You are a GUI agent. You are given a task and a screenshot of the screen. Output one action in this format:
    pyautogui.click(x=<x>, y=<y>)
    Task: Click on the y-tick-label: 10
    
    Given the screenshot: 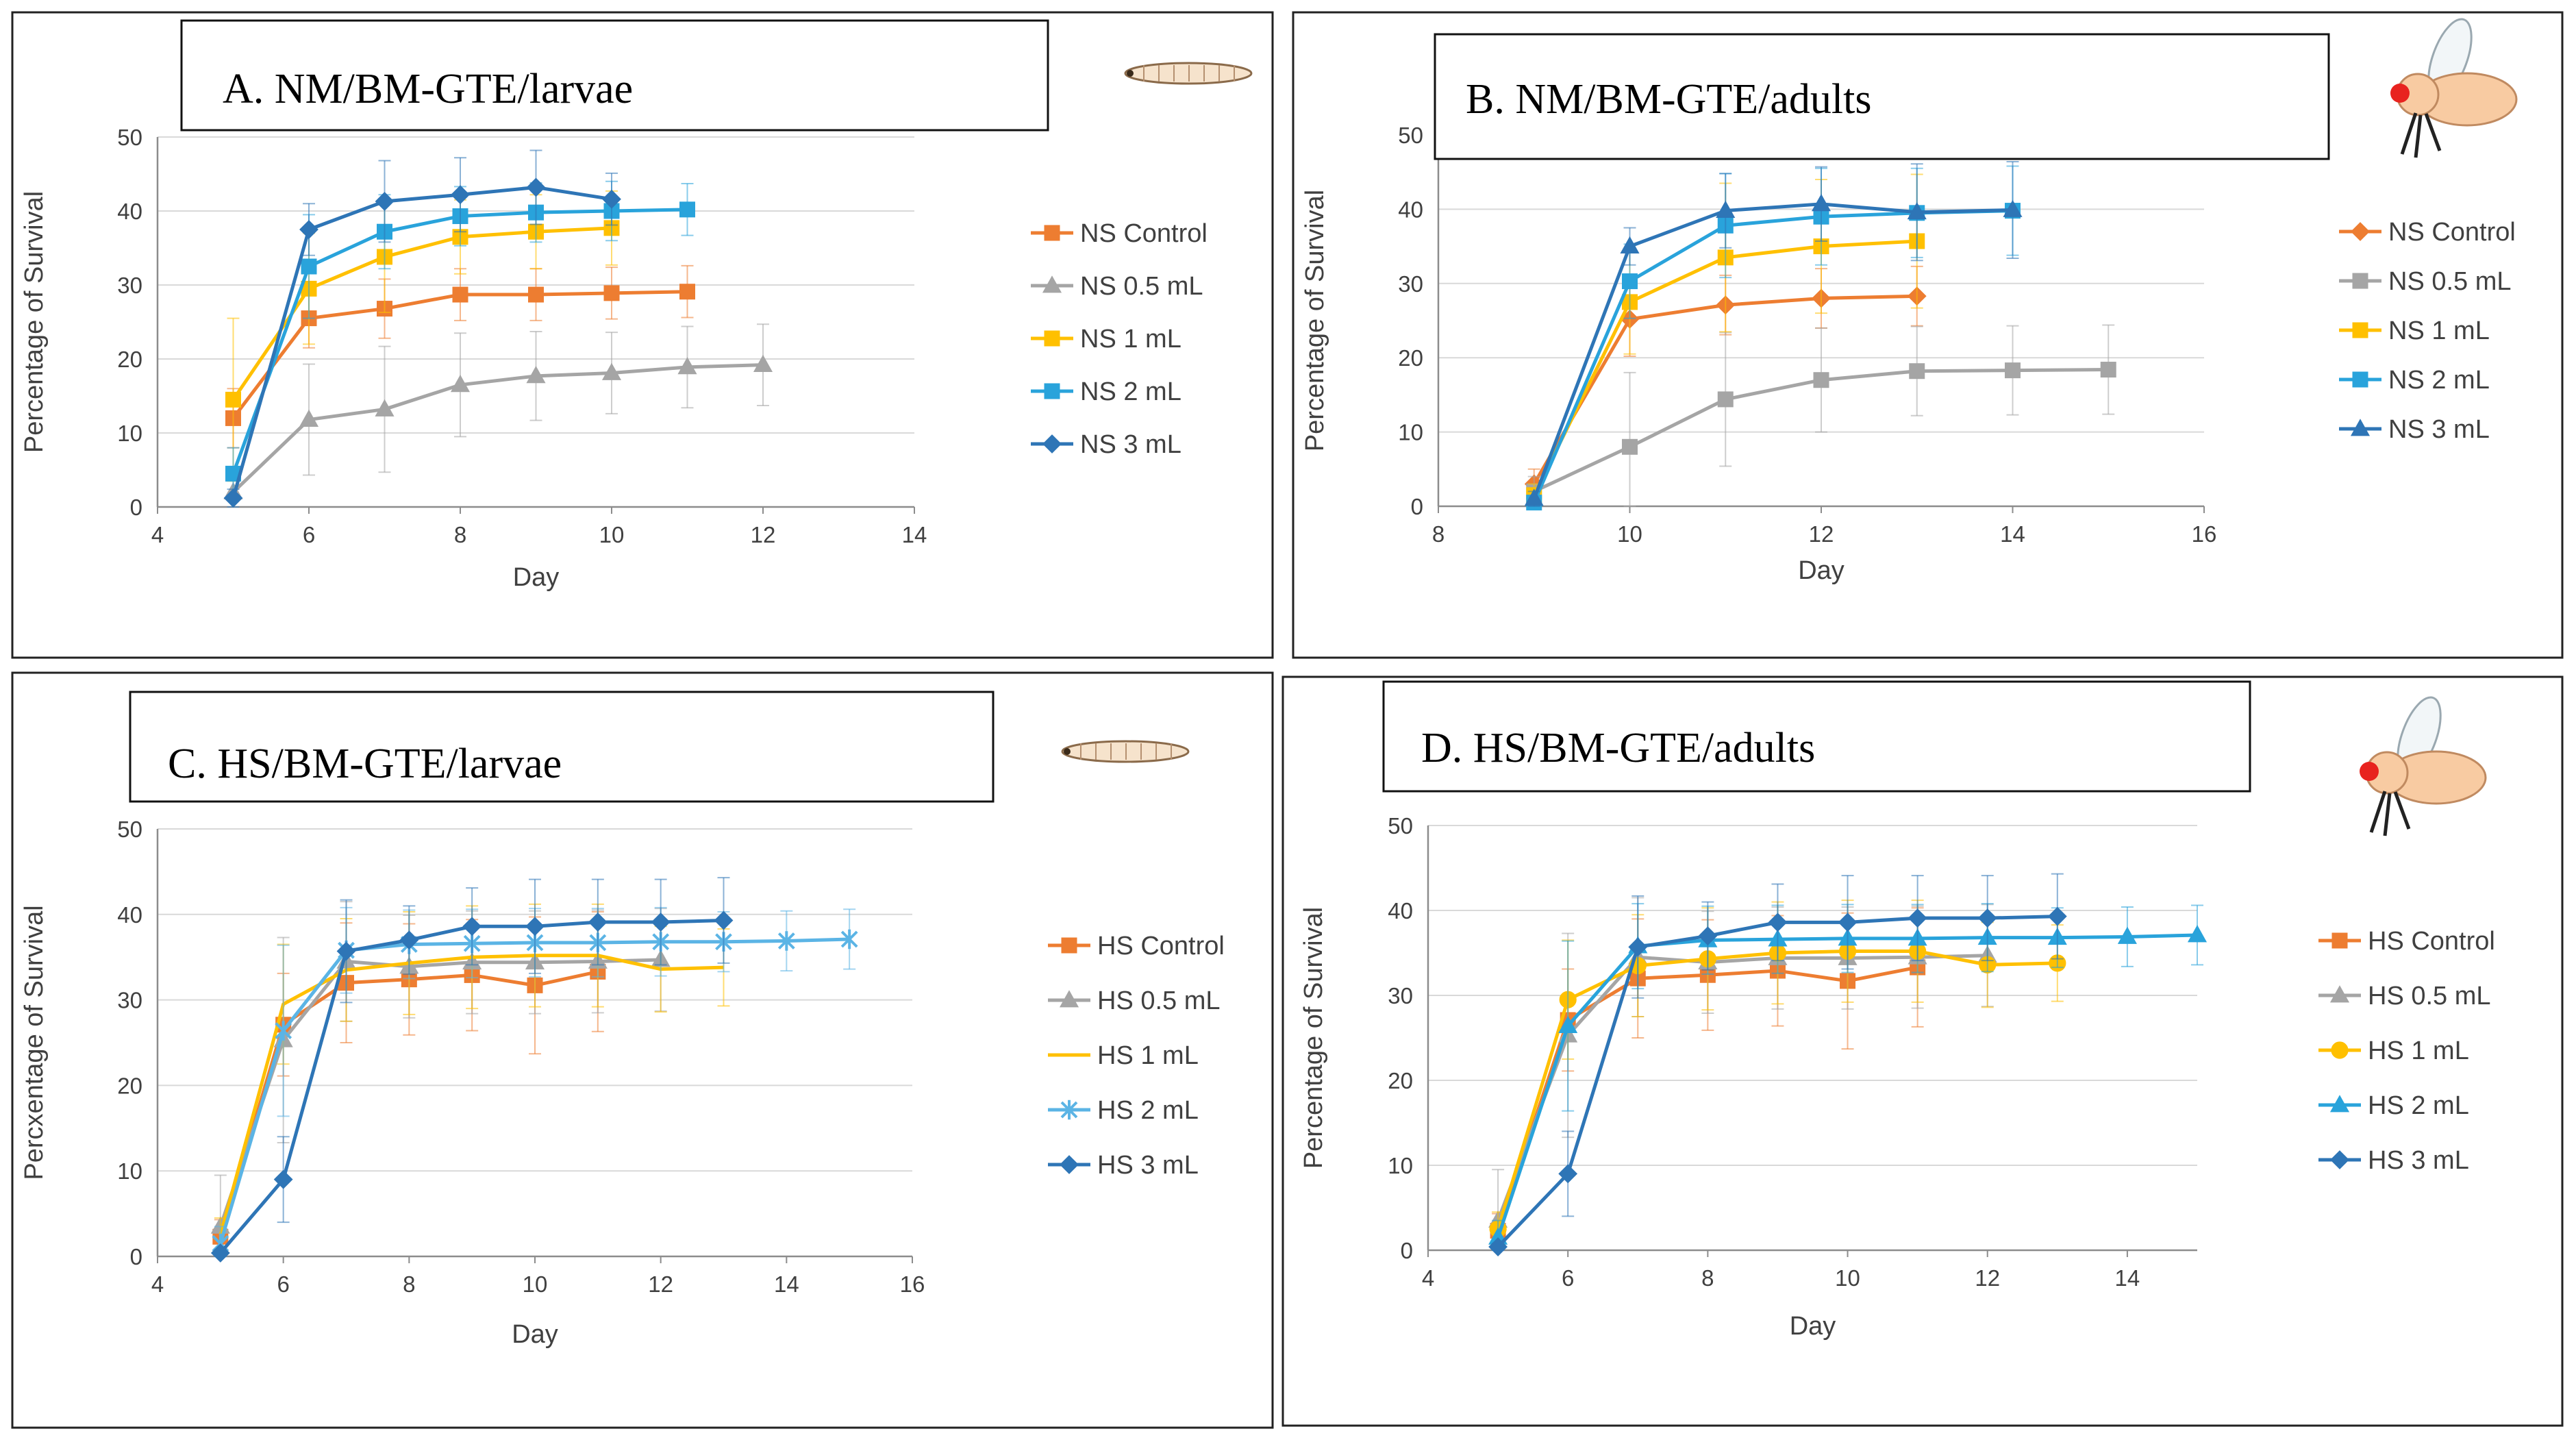 What is the action you would take?
    pyautogui.click(x=1410, y=432)
    